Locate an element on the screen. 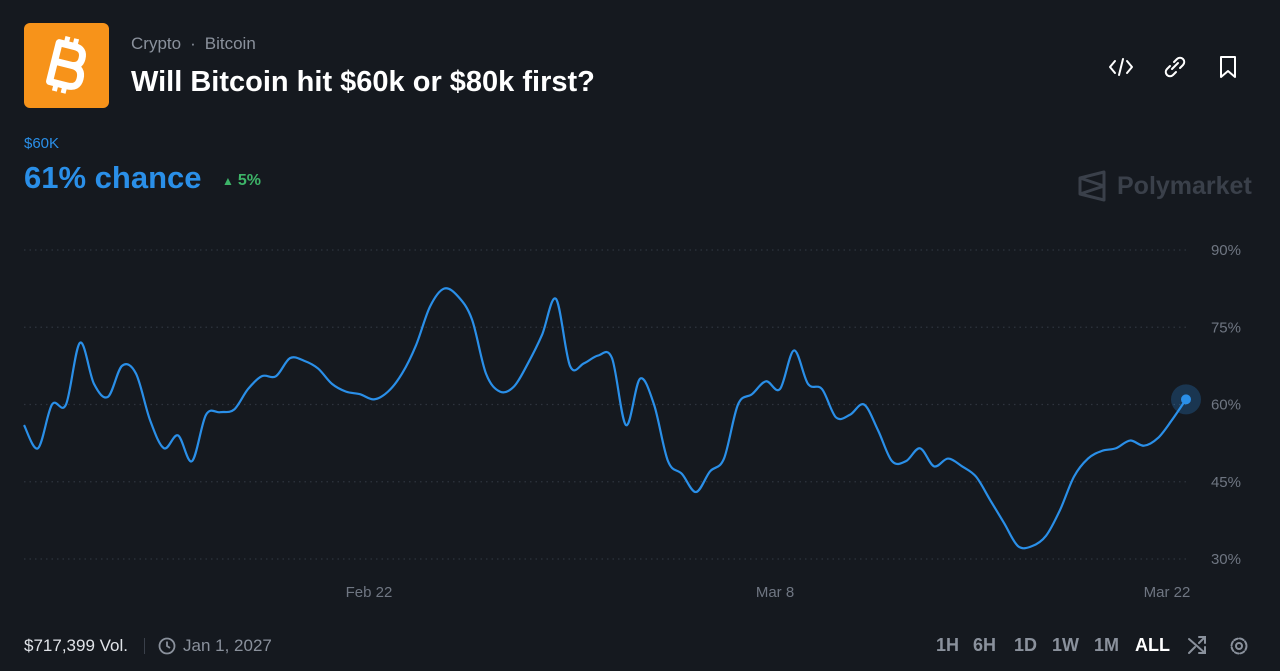 This screenshot has width=1280, height=671. action-icons is located at coordinates (1172, 67).